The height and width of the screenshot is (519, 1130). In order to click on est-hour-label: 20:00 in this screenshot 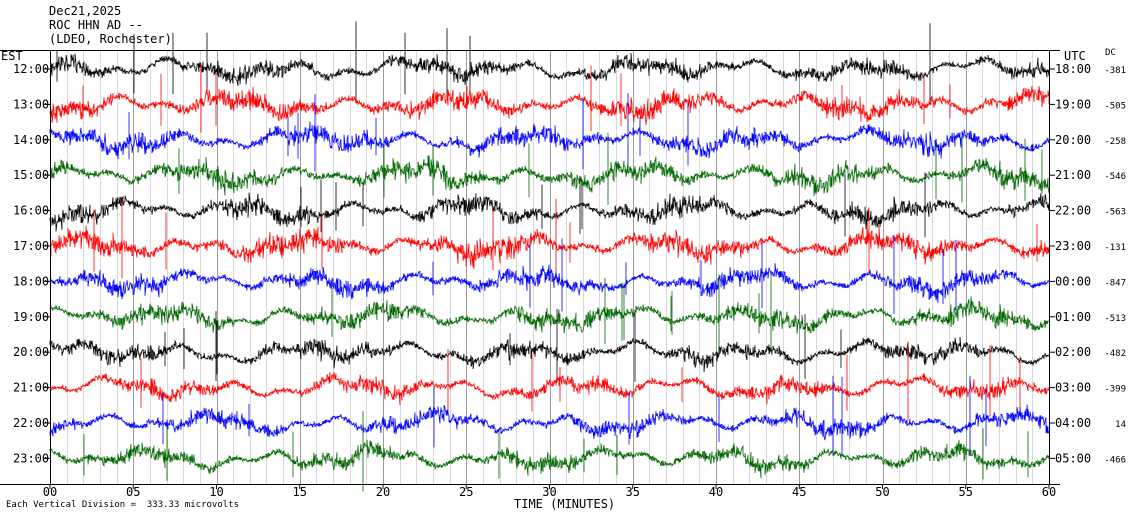, I will do `click(31, 352)`.